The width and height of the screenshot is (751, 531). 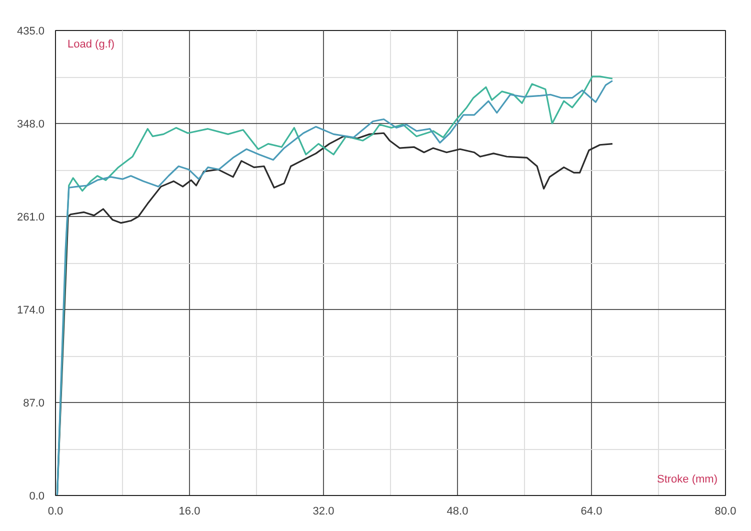 I want to click on x-tick-label: 0.0, so click(x=56, y=512).